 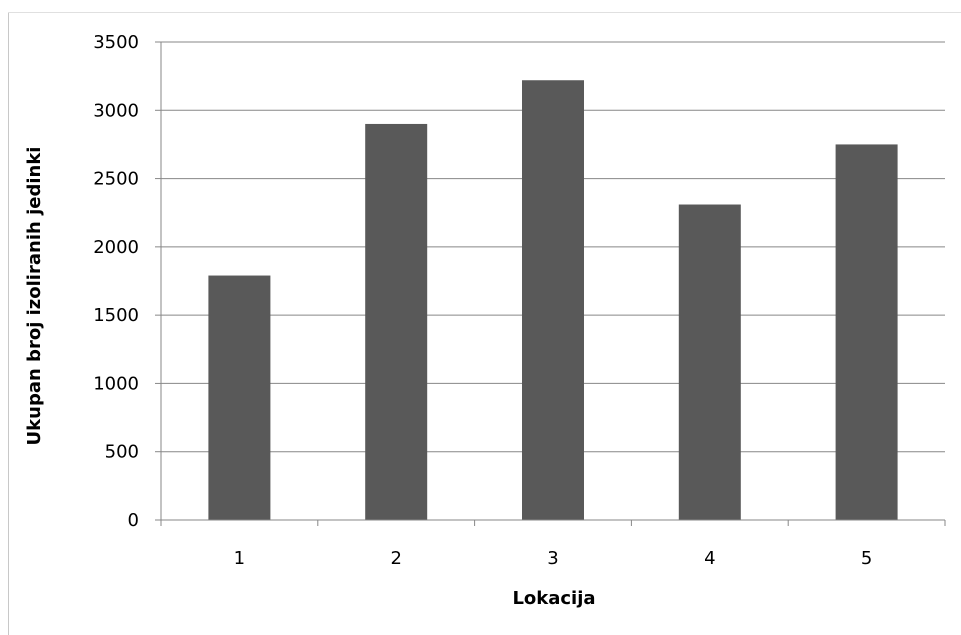 I want to click on y-tick-label: 1500, so click(x=116, y=315).